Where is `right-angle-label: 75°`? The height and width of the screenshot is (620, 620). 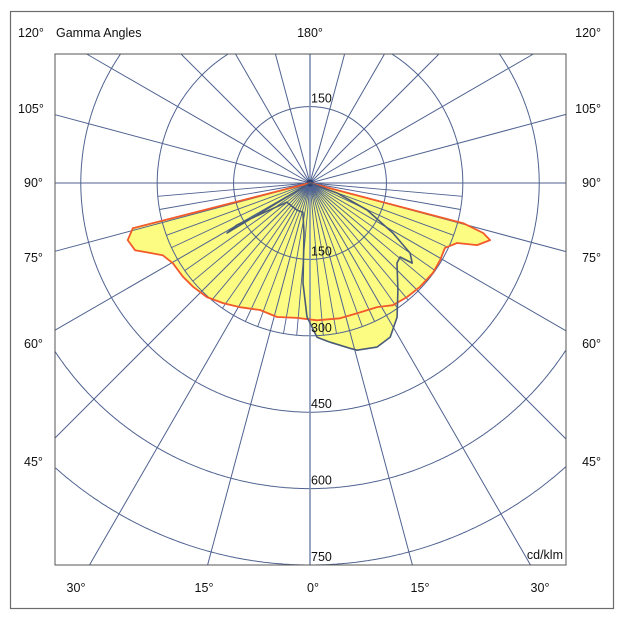 right-angle-label: 75° is located at coordinates (591, 258).